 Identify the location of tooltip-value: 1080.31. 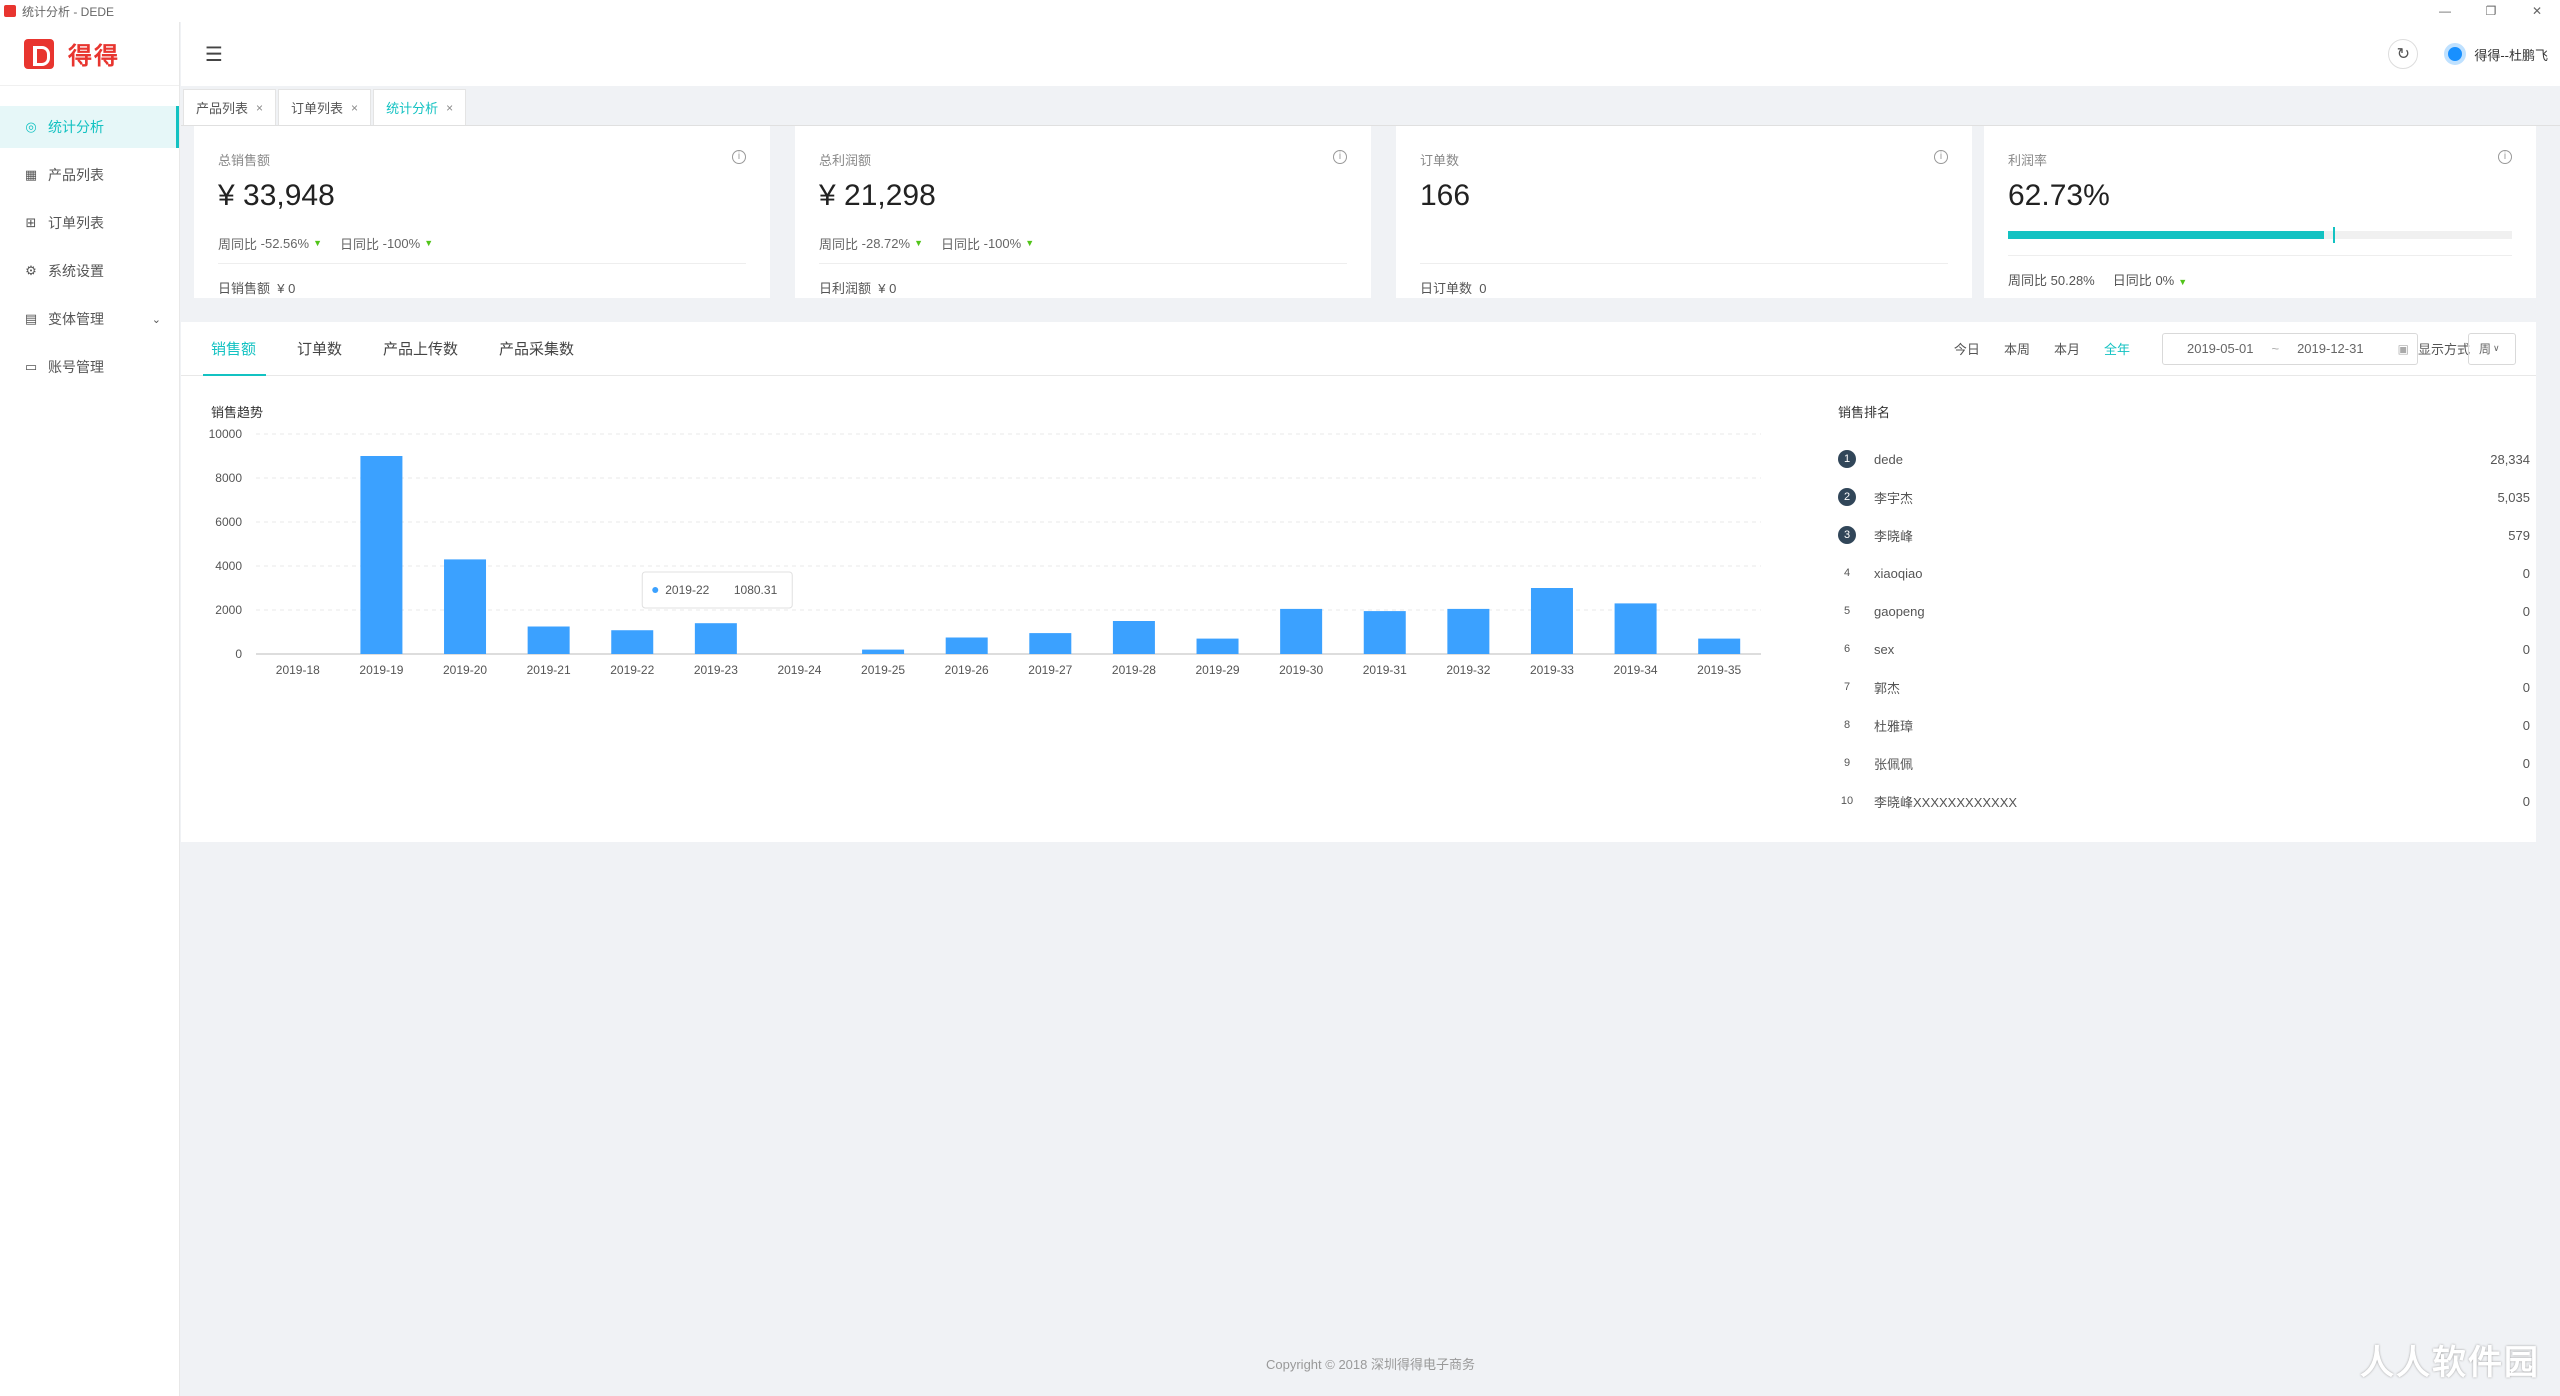
(756, 590).